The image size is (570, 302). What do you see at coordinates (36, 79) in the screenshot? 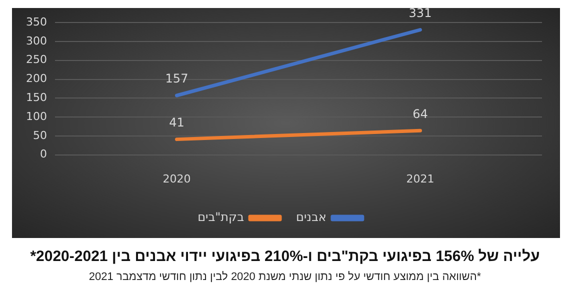
I see `y-tick-label: 200` at bounding box center [36, 79].